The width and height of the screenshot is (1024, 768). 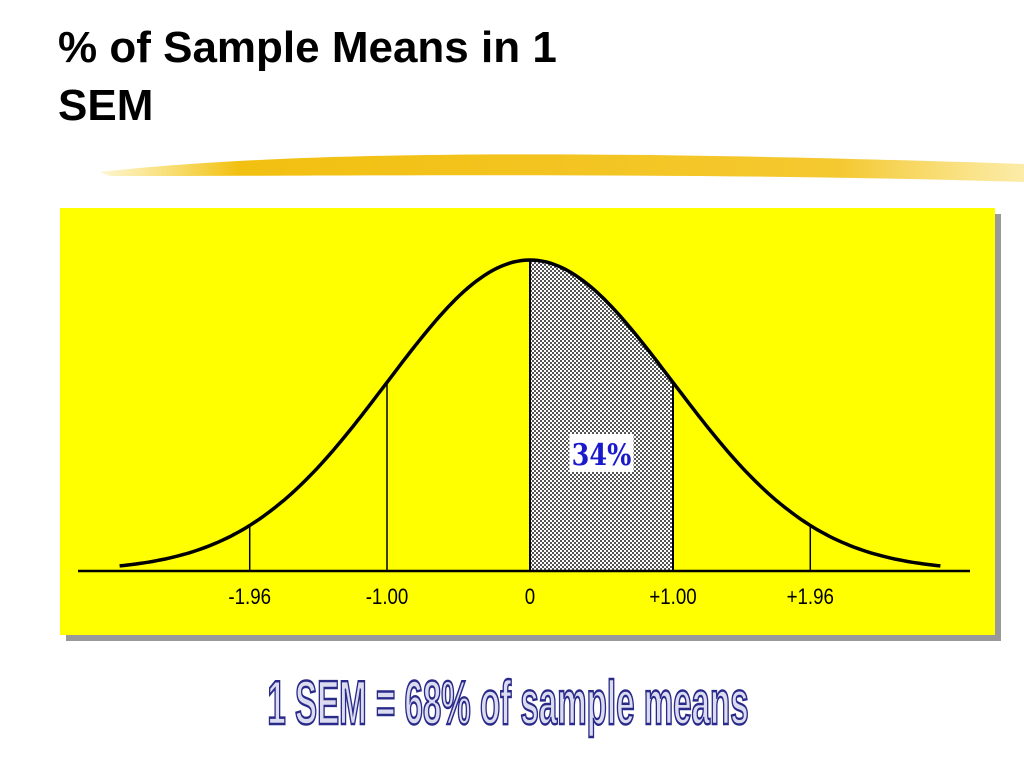 What do you see at coordinates (562, 168) in the screenshot?
I see `title-underline` at bounding box center [562, 168].